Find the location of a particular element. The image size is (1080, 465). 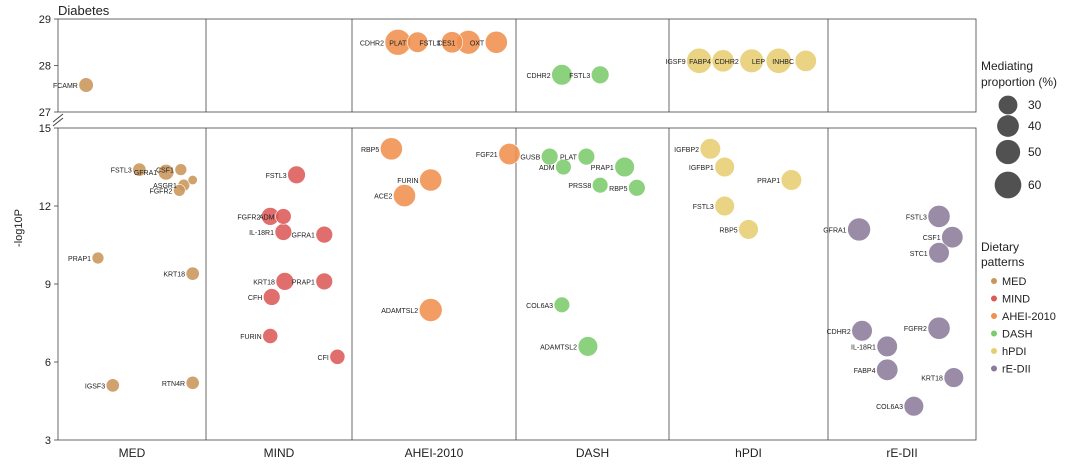

size-legend-value: 40 is located at coordinates (1035, 126).